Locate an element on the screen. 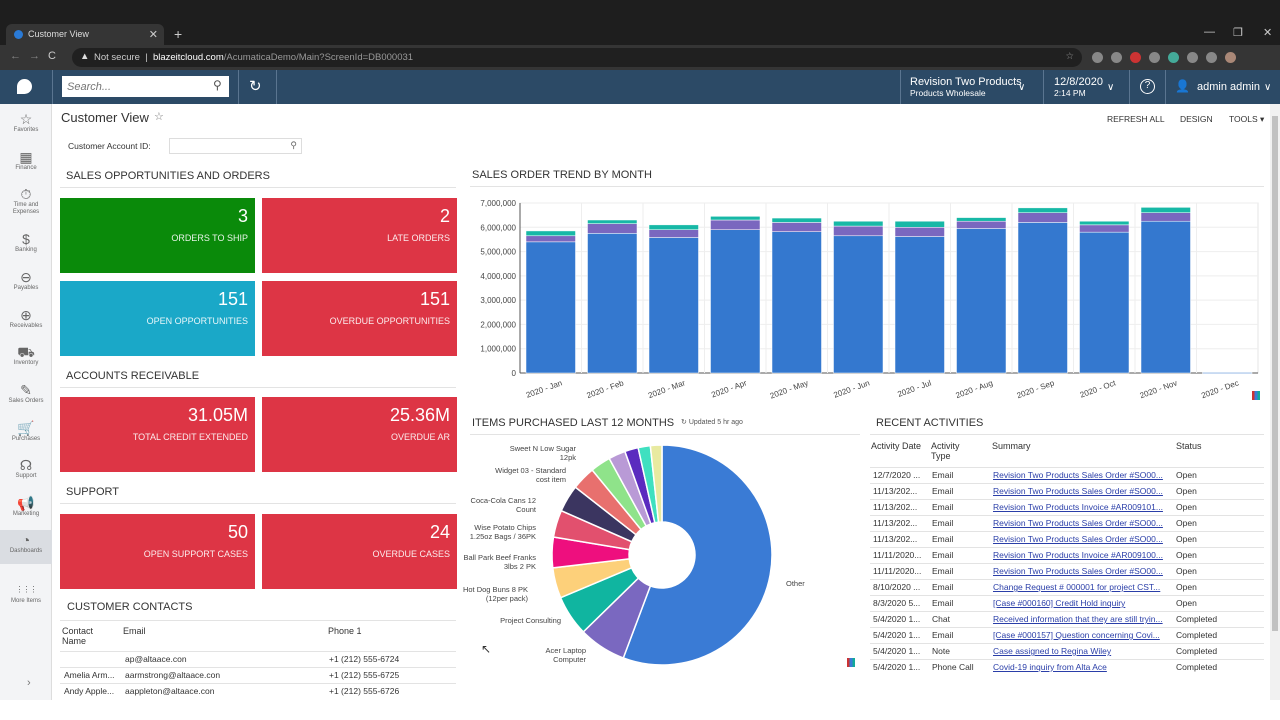 This screenshot has width=1280, height=720. activity-summary-link: Case assigned to Regina Wiley is located at coordinates (1052, 651).